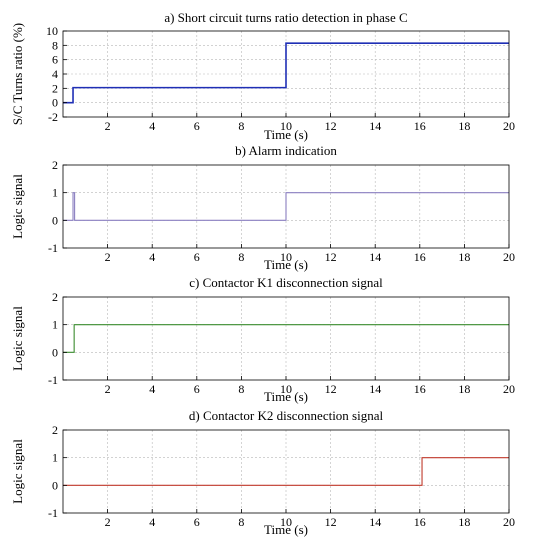 The image size is (538, 550). Describe the element at coordinates (55, 60) in the screenshot. I see `y-tick-label: 6` at that location.